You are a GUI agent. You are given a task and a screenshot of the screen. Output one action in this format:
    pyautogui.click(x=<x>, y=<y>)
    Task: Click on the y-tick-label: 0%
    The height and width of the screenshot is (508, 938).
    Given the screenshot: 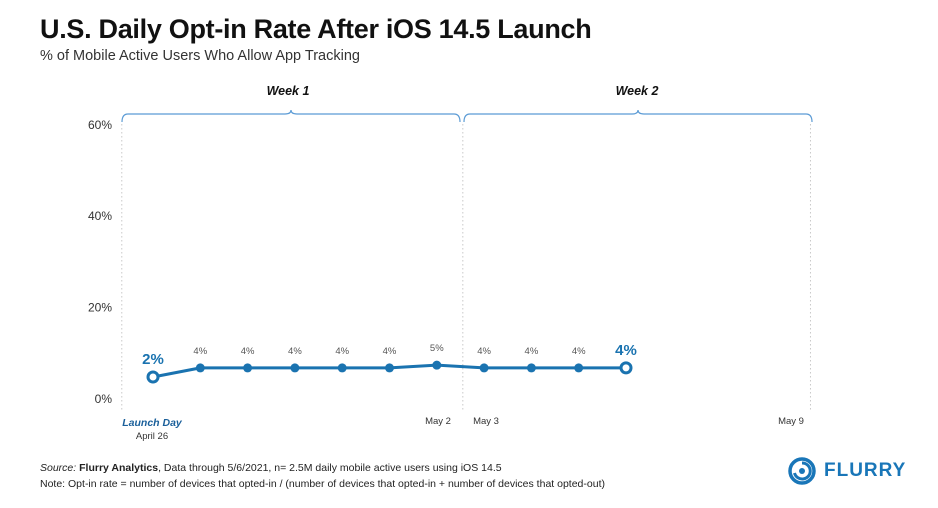 What is the action you would take?
    pyautogui.click(x=104, y=399)
    